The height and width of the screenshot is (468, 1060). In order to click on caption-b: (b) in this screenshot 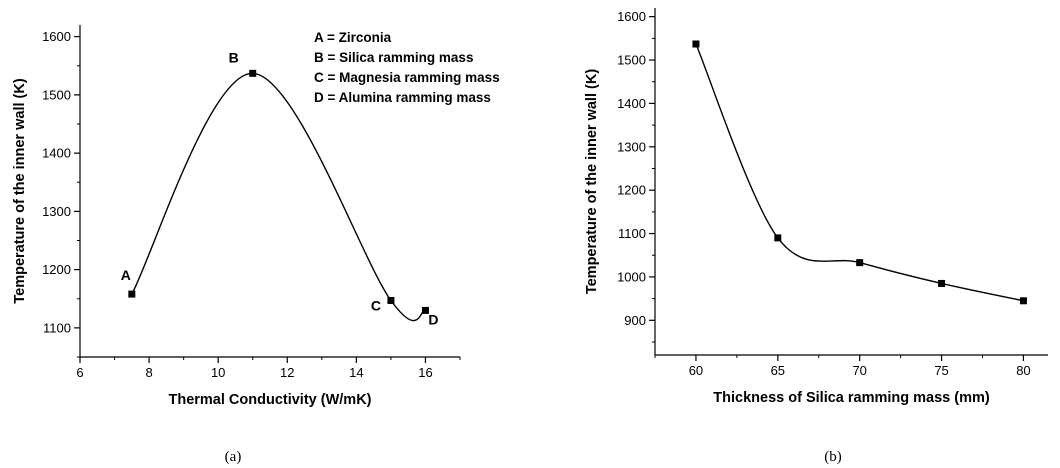, I will do `click(833, 457)`.